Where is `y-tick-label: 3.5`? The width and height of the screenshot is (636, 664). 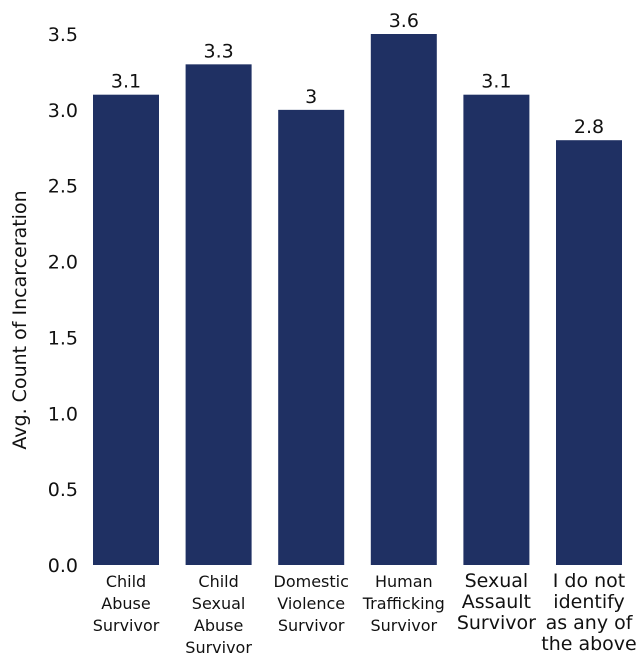 y-tick-label: 3.5 is located at coordinates (63, 35).